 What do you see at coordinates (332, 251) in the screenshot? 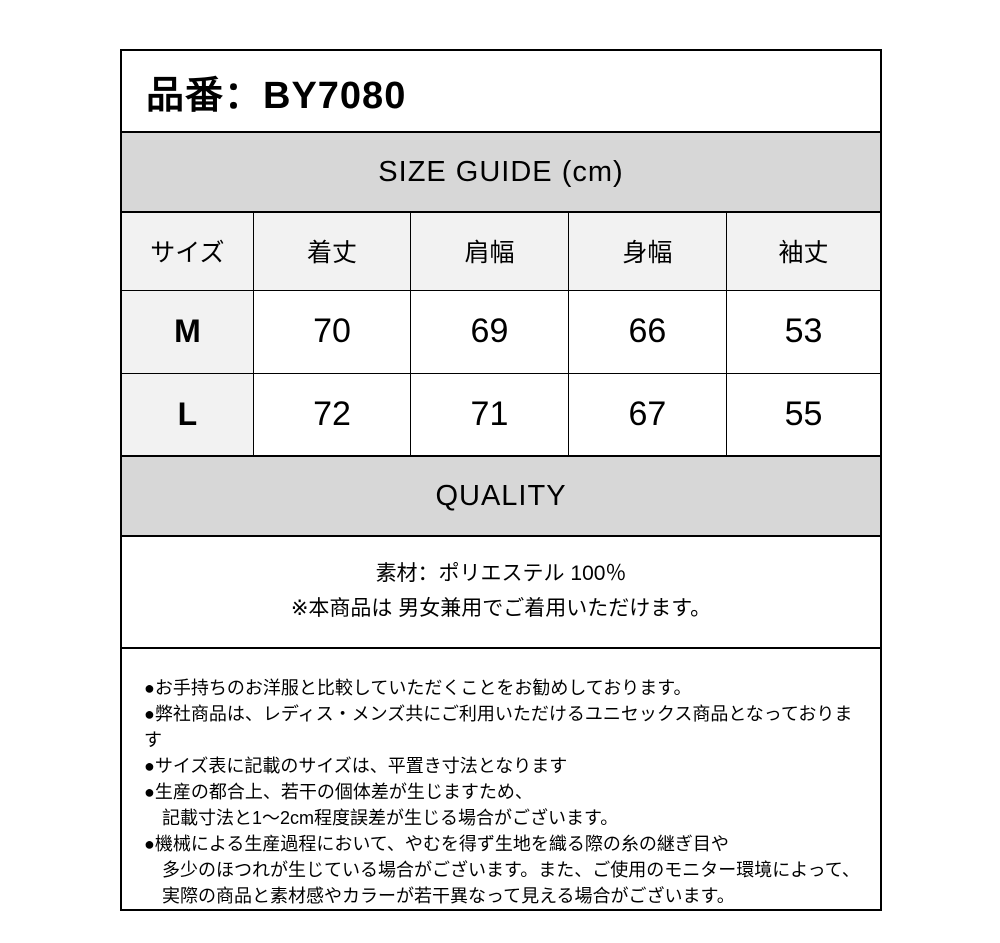
I see `column-header-1: 着丈` at bounding box center [332, 251].